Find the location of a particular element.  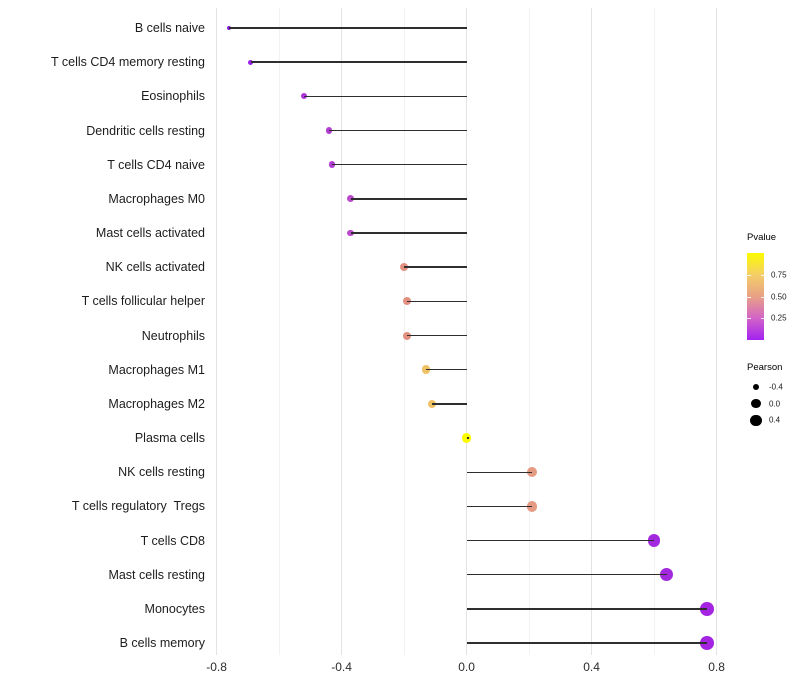

category-label: Macrophages M2 is located at coordinates (156, 403).